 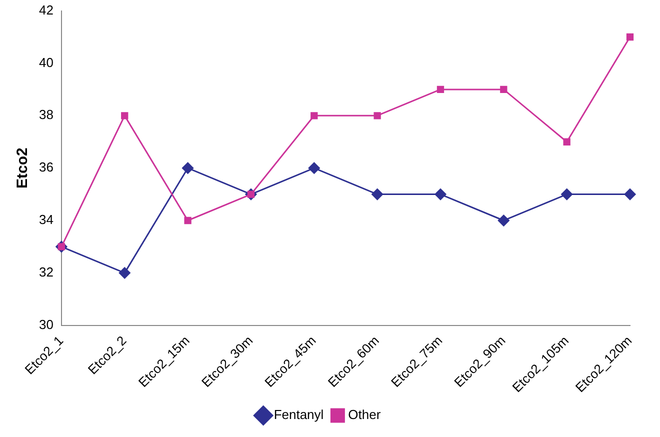 What do you see at coordinates (46, 272) in the screenshot?
I see `y-tick-label: 32` at bounding box center [46, 272].